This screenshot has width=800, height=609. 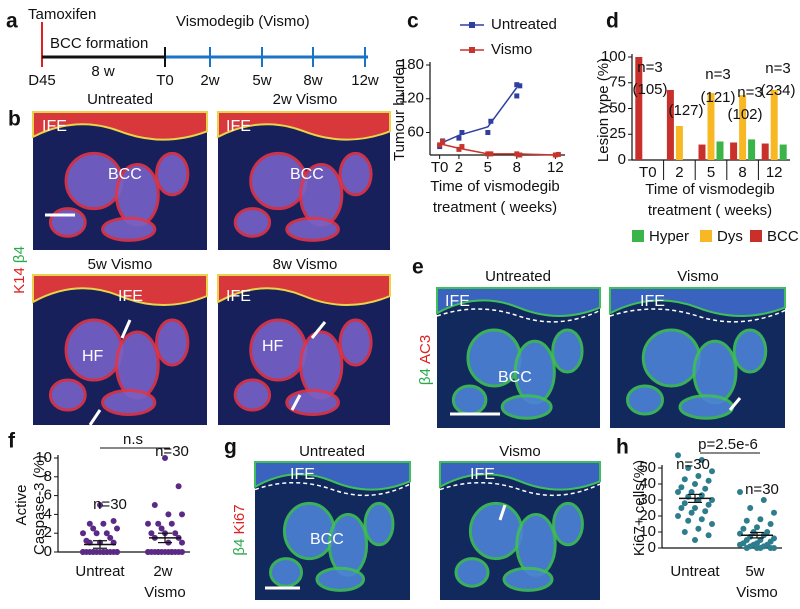 What do you see at coordinates (685, 110) in the screenshot?
I see `annotation: (127)` at bounding box center [685, 110].